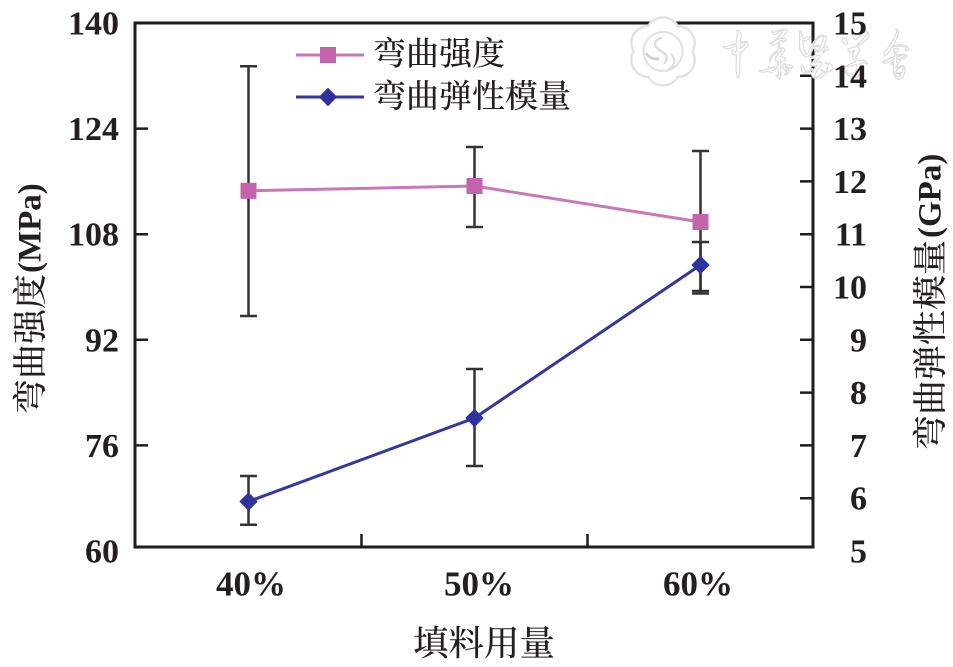 This screenshot has height=667, width=953. What do you see at coordinates (102, 446) in the screenshot?
I see `svg-text: 76` at bounding box center [102, 446].